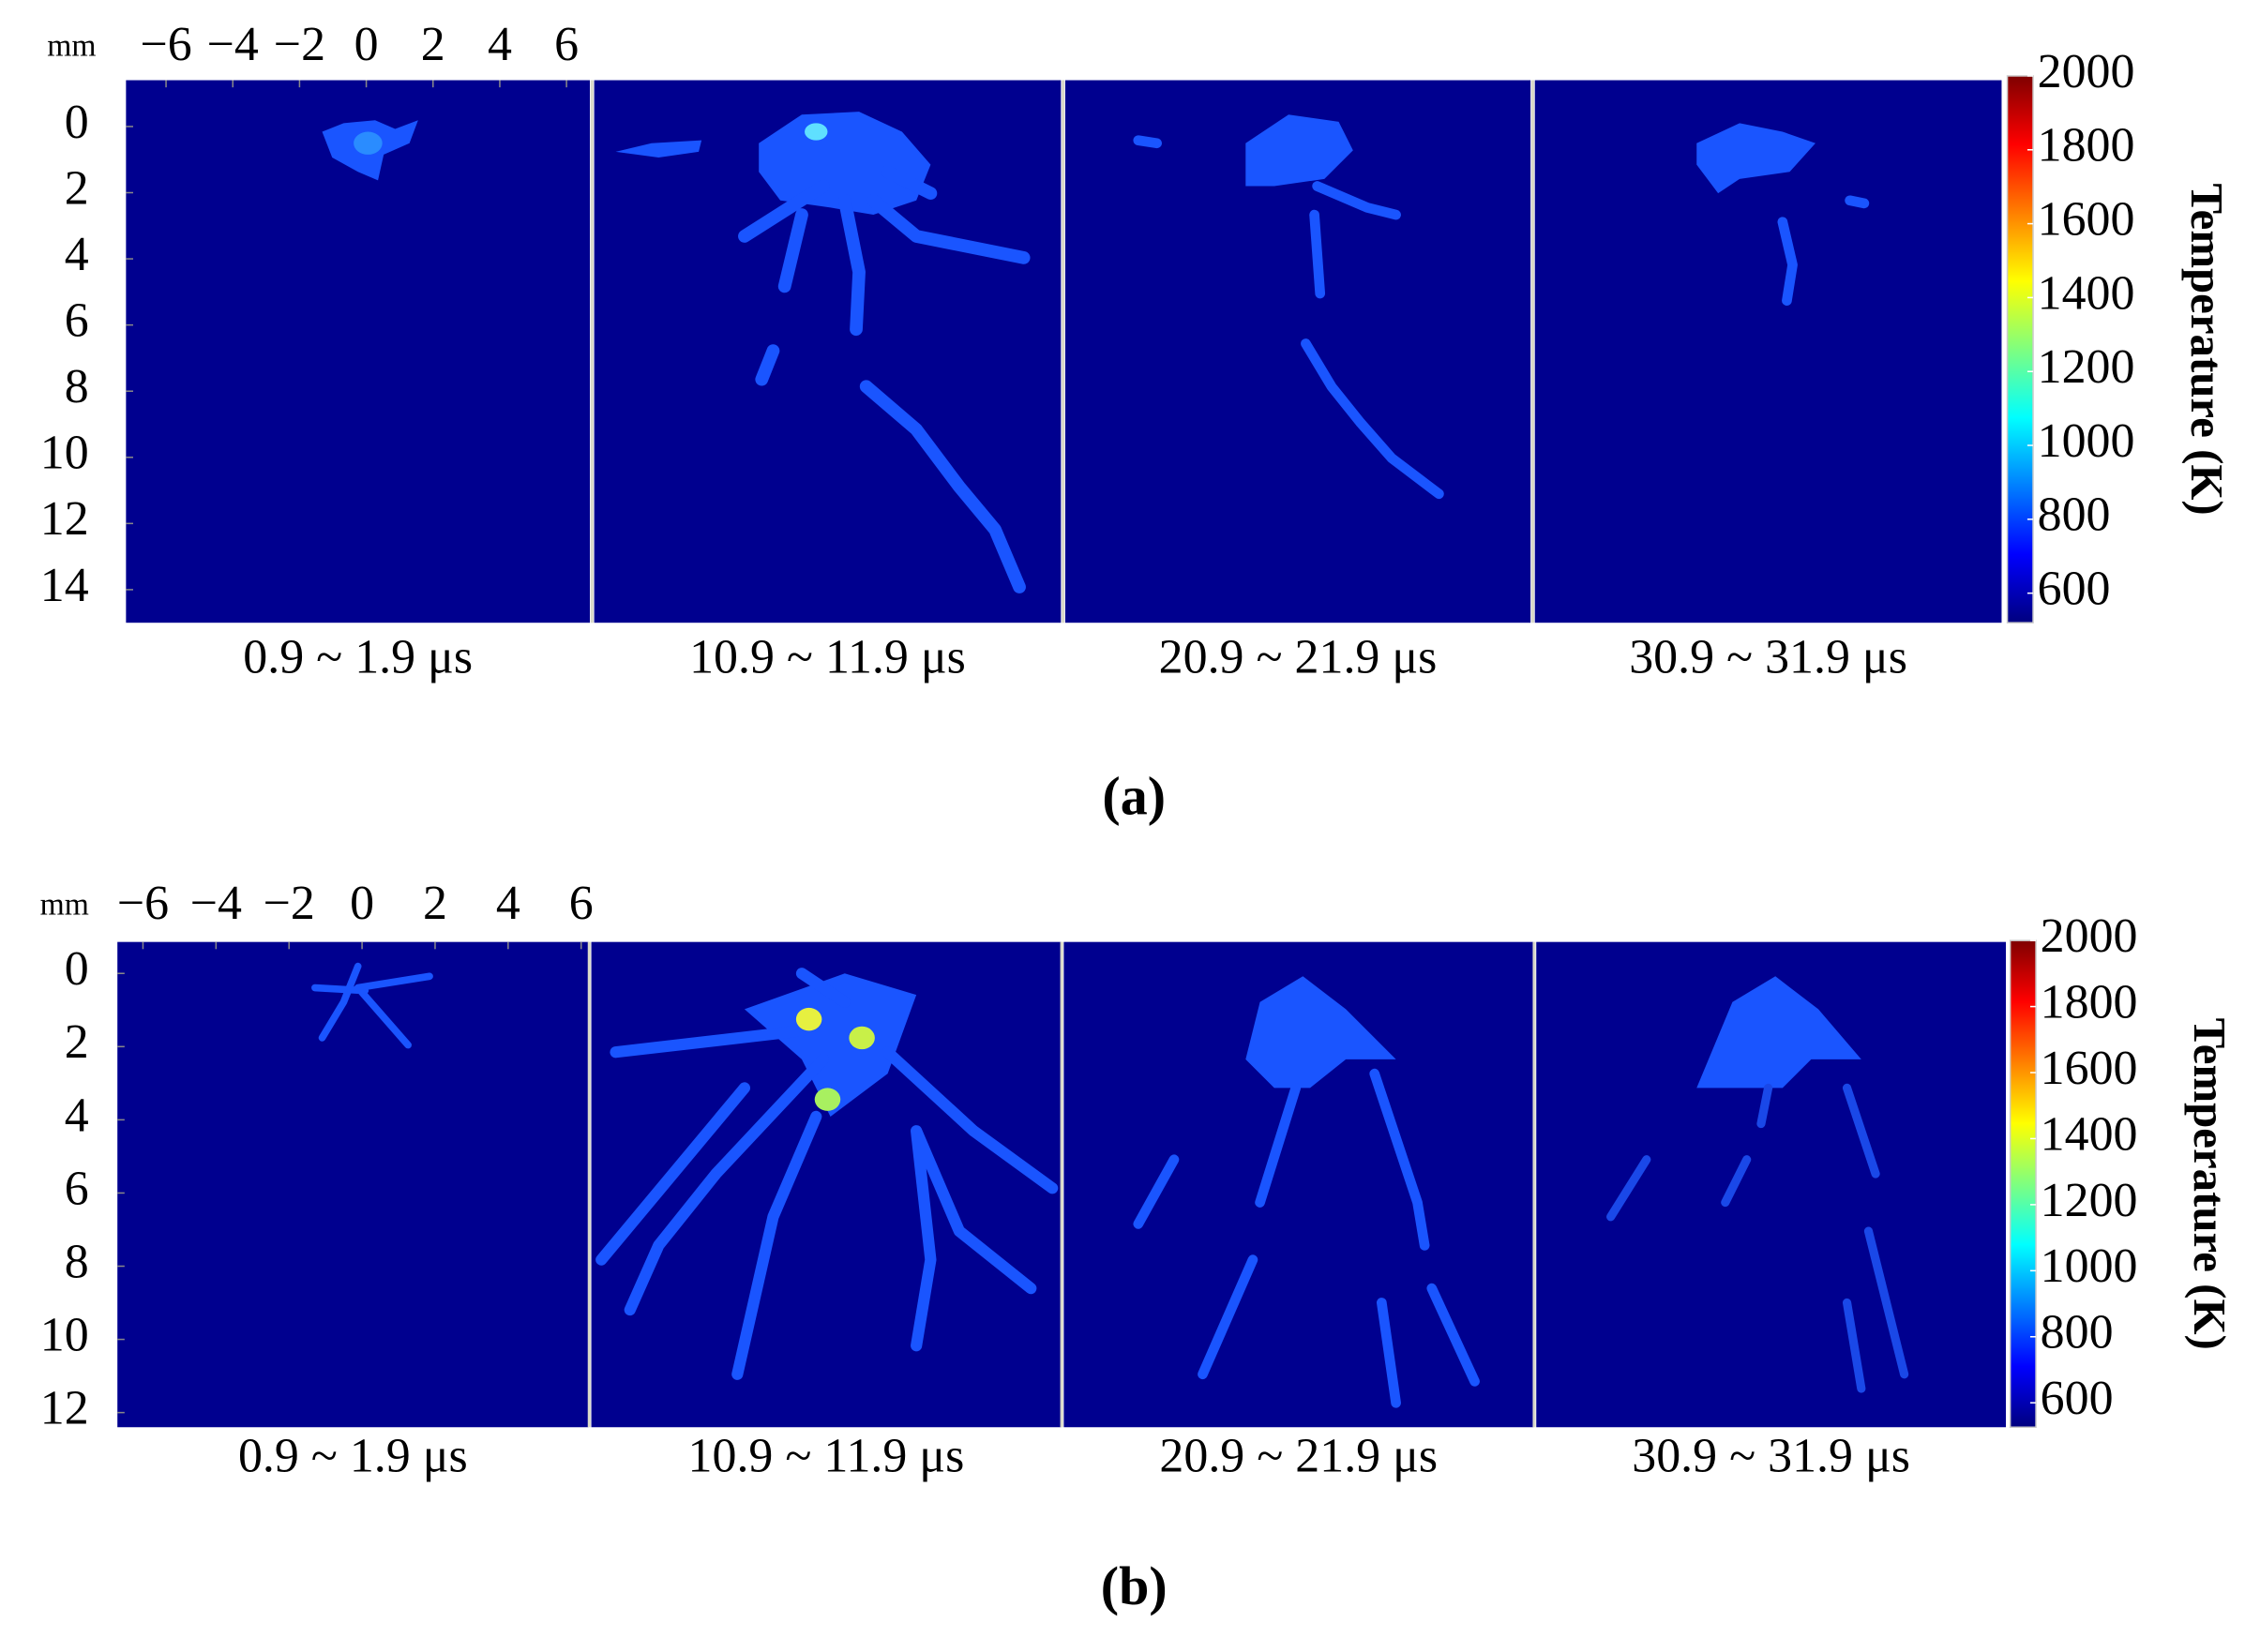 The height and width of the screenshot is (1652, 2245). I want to click on heatmap-frame, so click(353, 1184).